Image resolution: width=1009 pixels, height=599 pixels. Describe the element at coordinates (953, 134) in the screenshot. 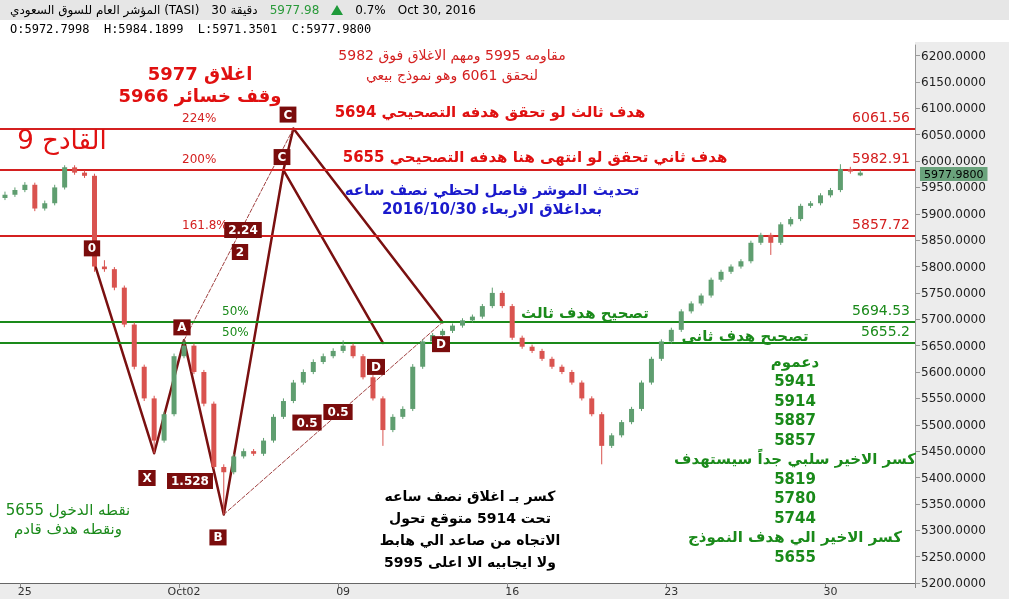

I see `y-tick-label: 6050.0000` at that location.